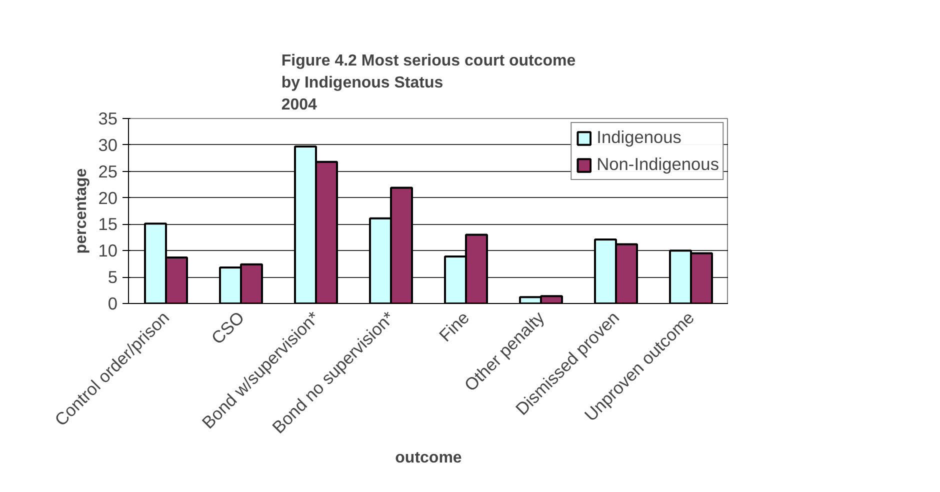 Image resolution: width=940 pixels, height=492 pixels. I want to click on y-tick-label: 25, so click(108, 171).